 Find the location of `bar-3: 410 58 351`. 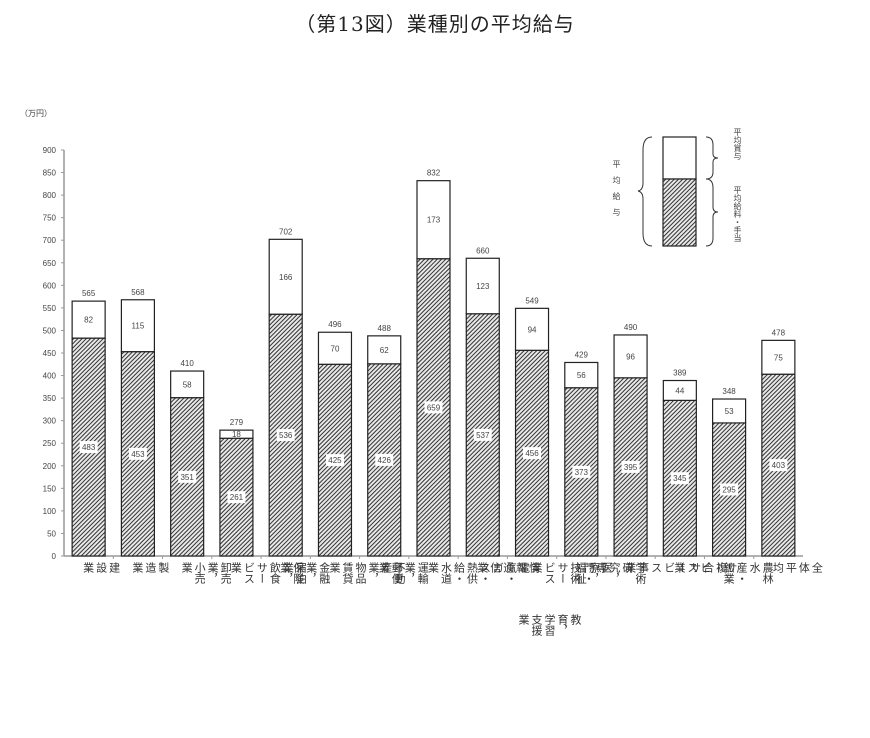

bar-3: 410 58 351 is located at coordinates (187, 458).